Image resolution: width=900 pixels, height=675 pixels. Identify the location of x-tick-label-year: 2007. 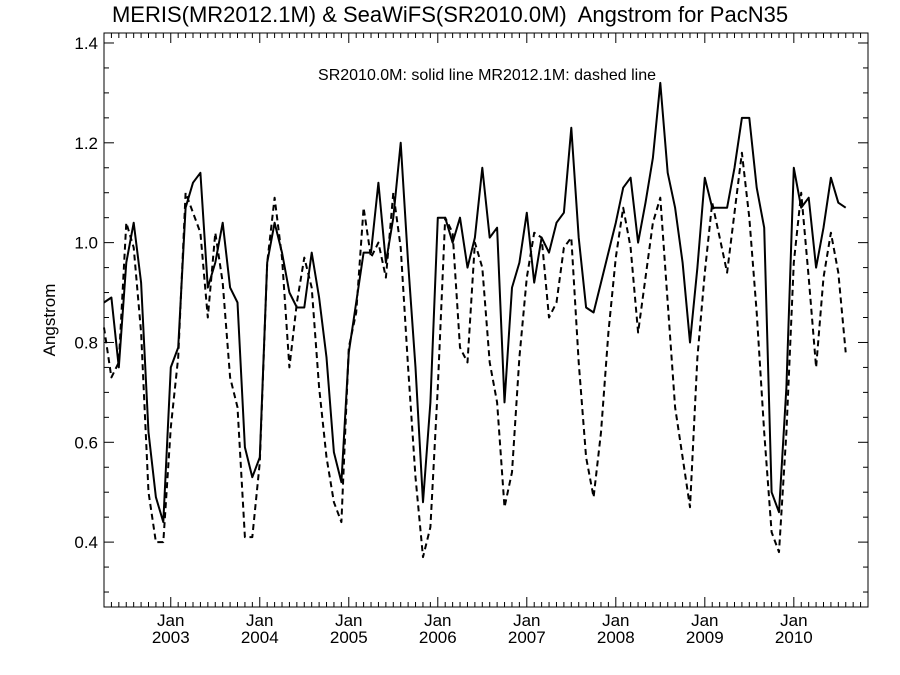
(527, 637).